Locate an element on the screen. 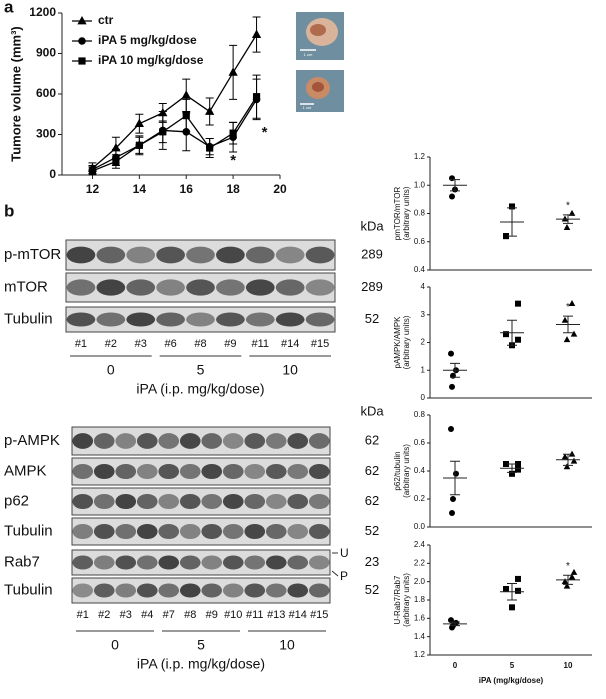 The height and width of the screenshot is (699, 606). kda-value: 52 is located at coordinates (372, 530).